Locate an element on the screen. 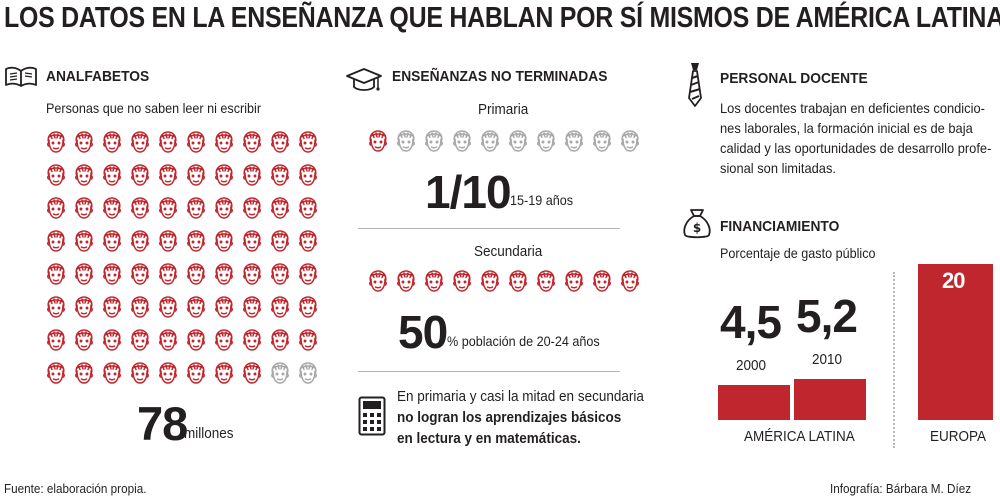 The image size is (1000, 500). money-bag-icon: $ is located at coordinates (697, 223).